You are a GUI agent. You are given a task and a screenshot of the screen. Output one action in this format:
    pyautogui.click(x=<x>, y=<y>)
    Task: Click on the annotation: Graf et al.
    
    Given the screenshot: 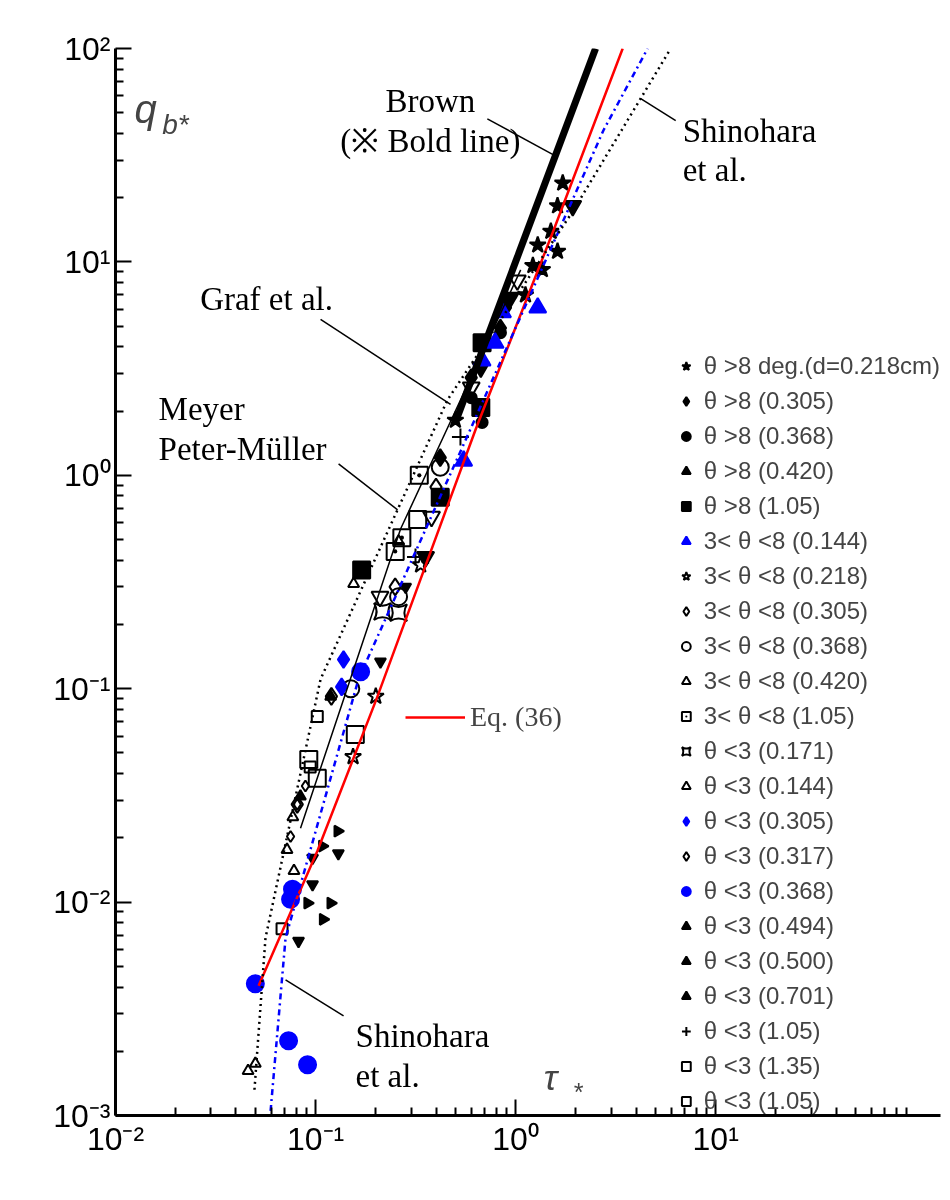 What is the action you would take?
    pyautogui.click(x=266, y=299)
    